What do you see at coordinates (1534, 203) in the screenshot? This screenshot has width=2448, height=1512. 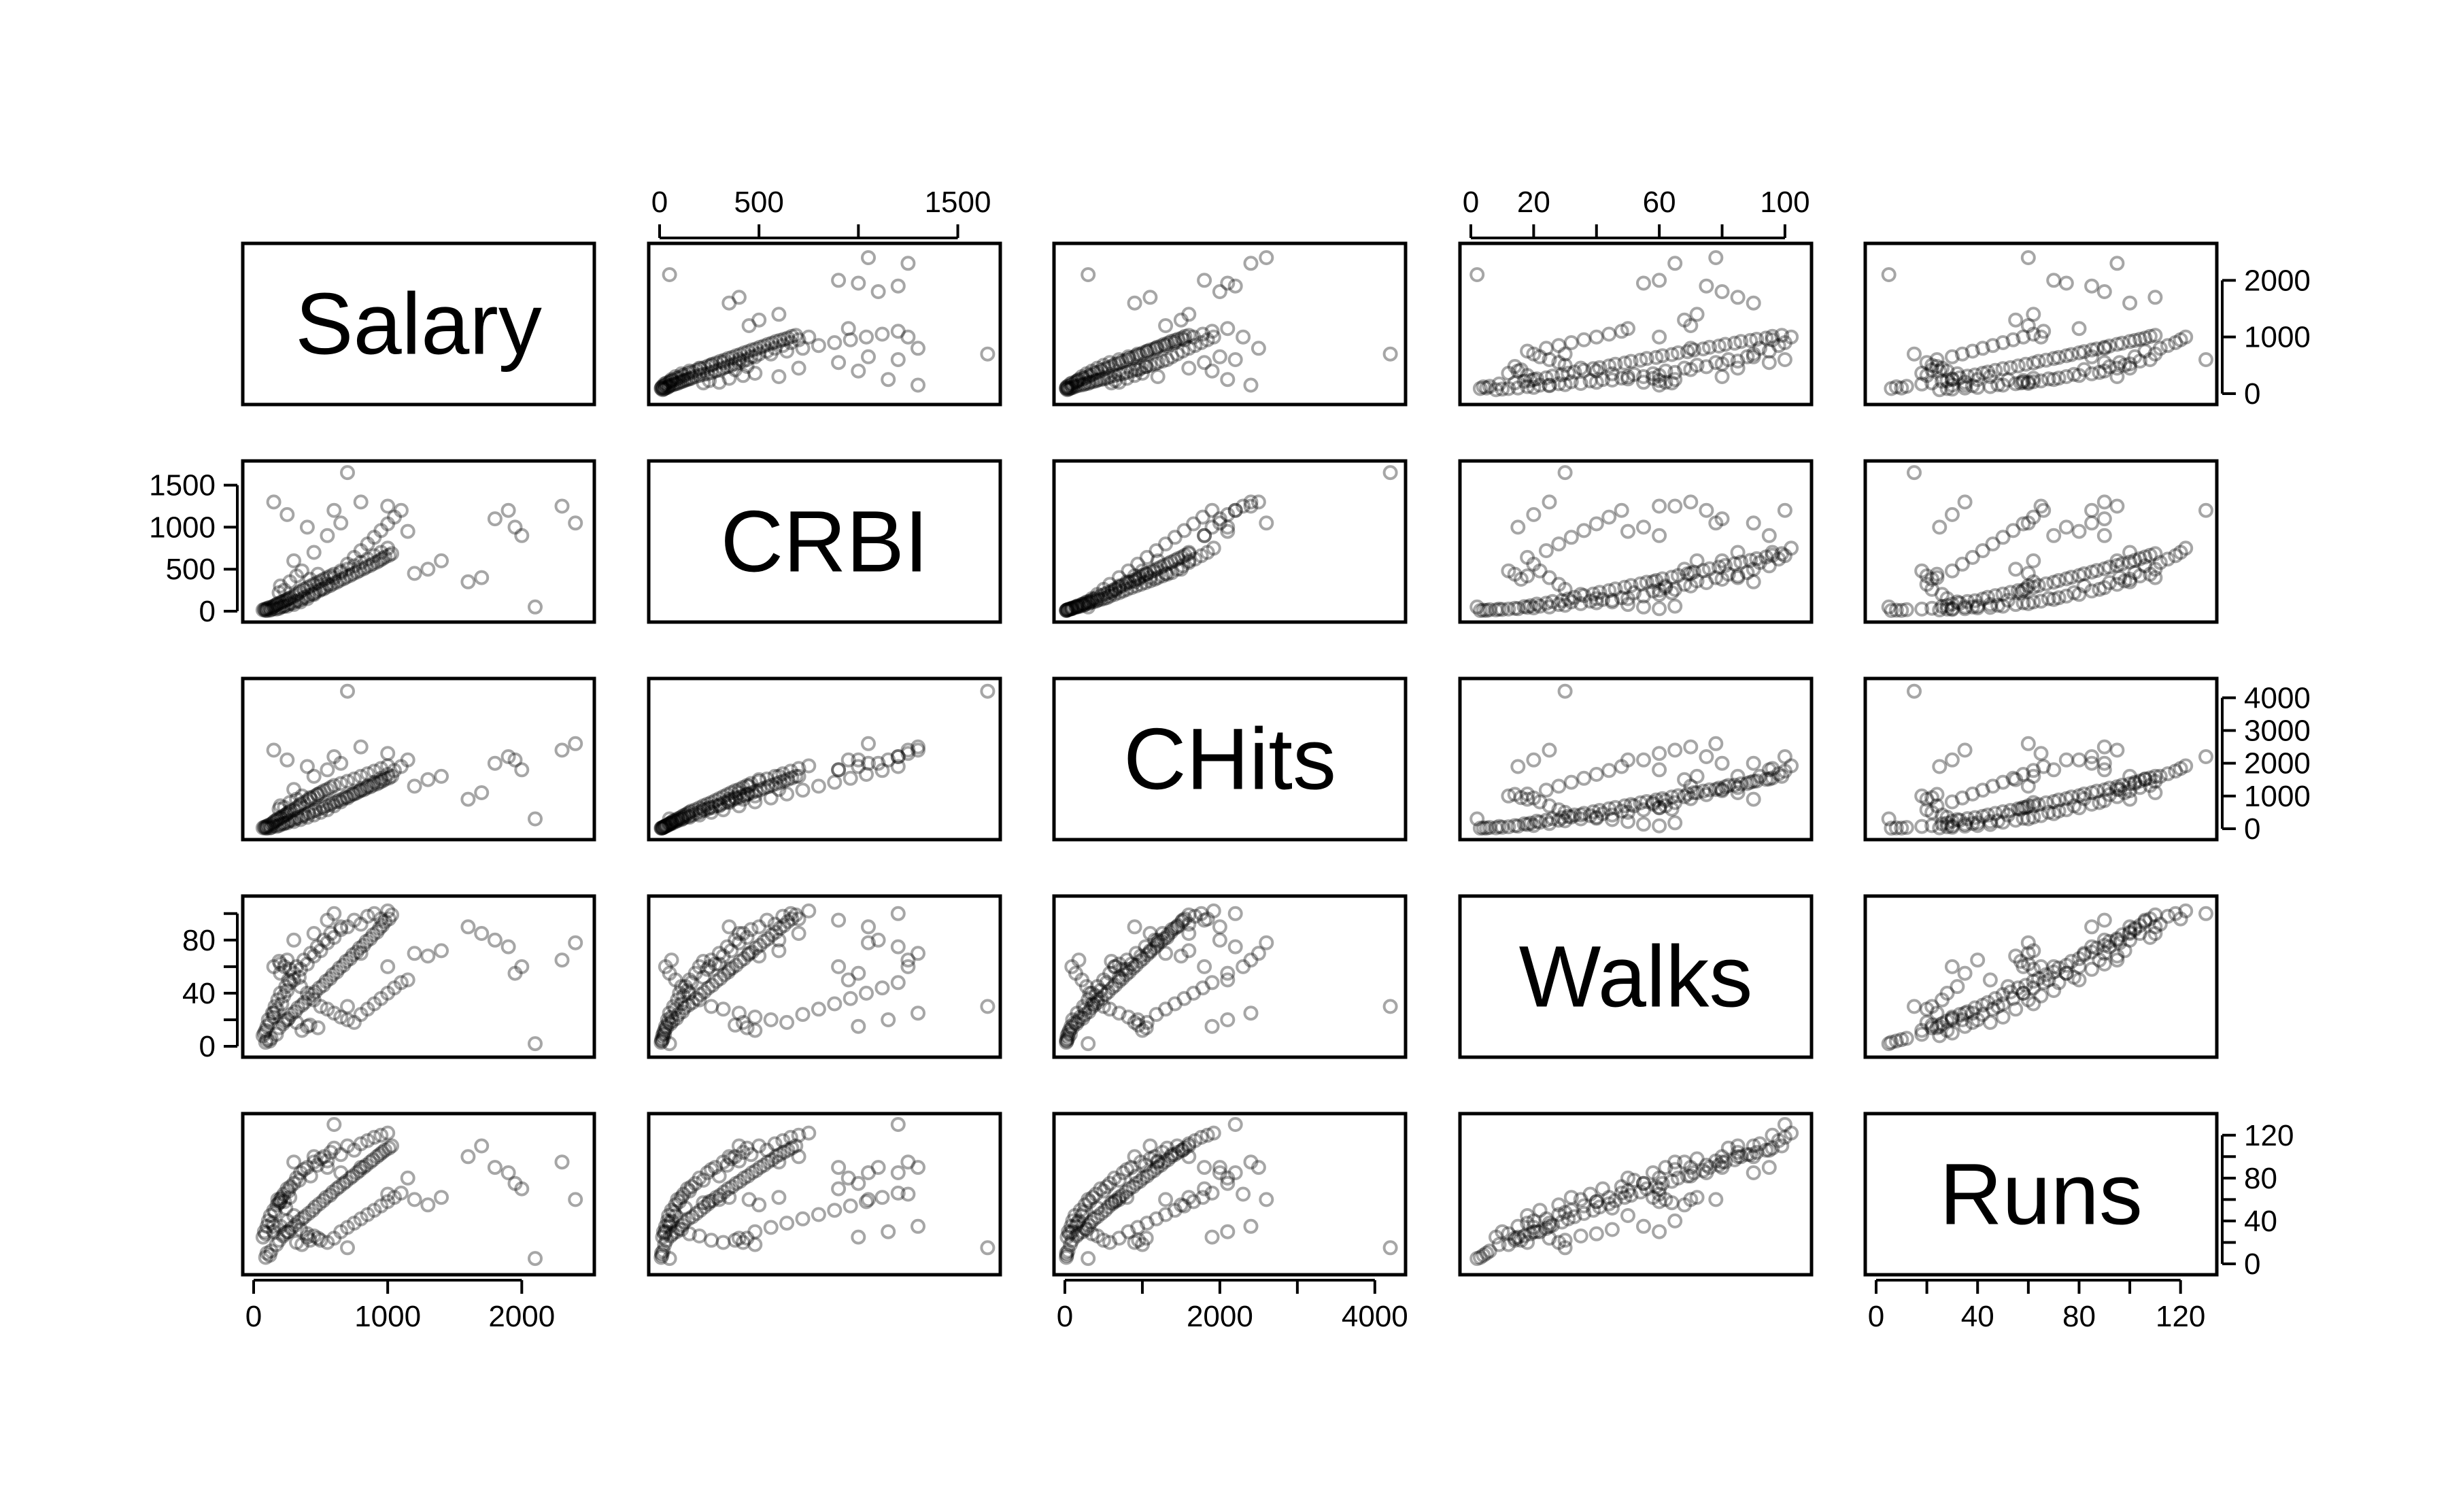 I see `top-tick-label-walks: 20` at bounding box center [1534, 203].